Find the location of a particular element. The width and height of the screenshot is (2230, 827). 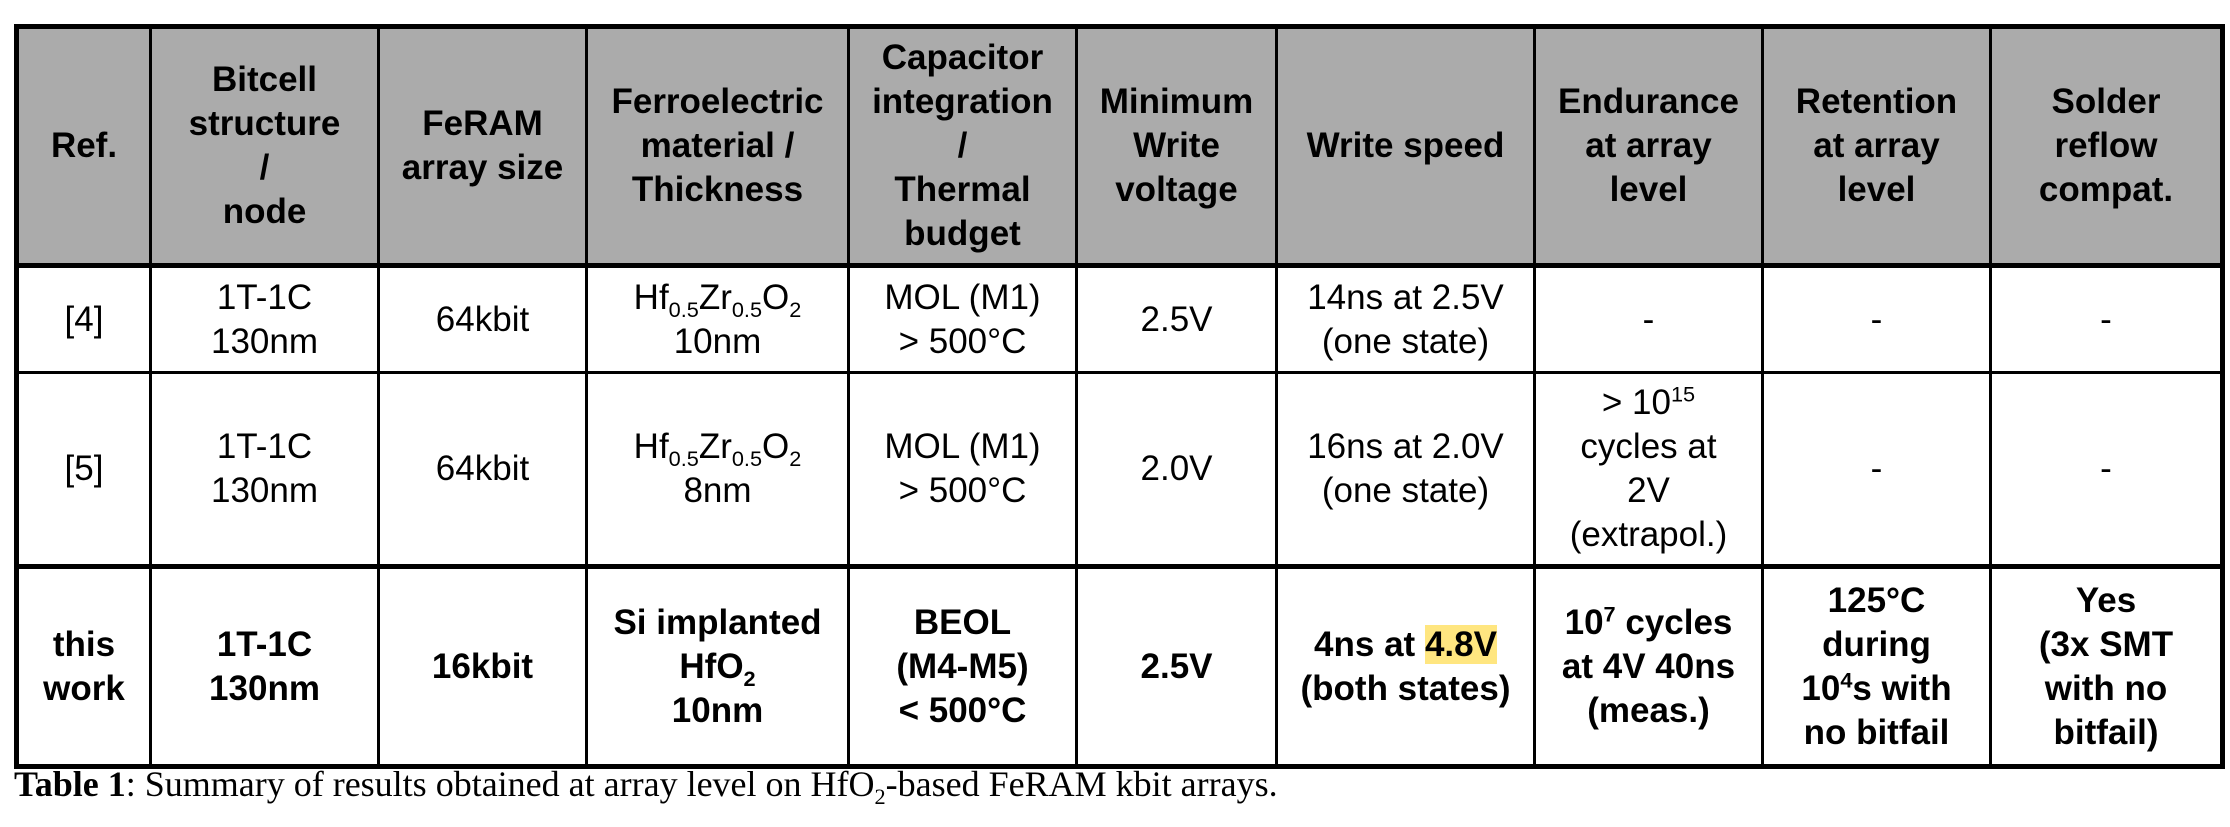

cell-write-speed: 14ns at 2.5V (one state) is located at coordinates (1405, 319).